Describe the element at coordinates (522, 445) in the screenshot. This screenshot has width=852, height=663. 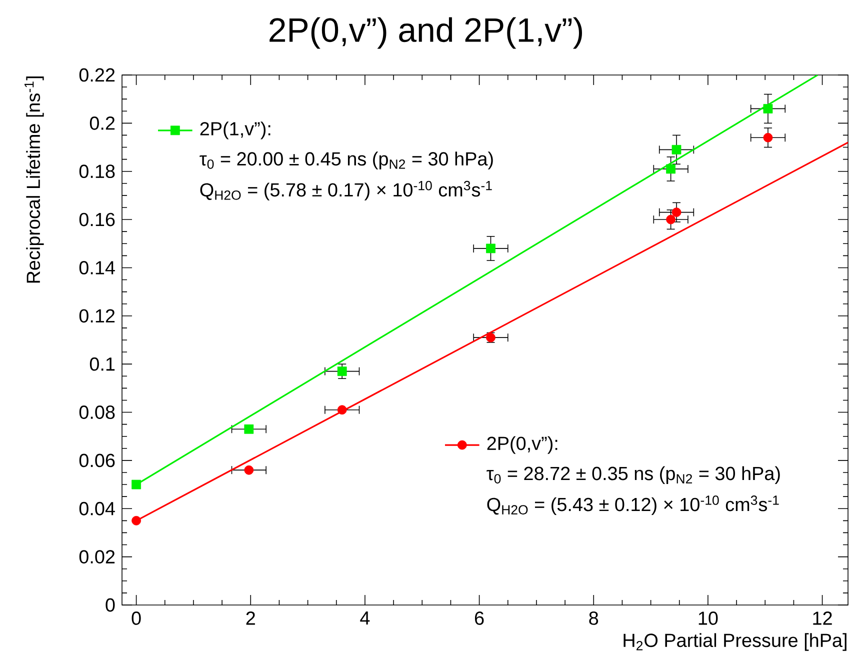
I see `legend-label: 2P(0,v”):` at that location.